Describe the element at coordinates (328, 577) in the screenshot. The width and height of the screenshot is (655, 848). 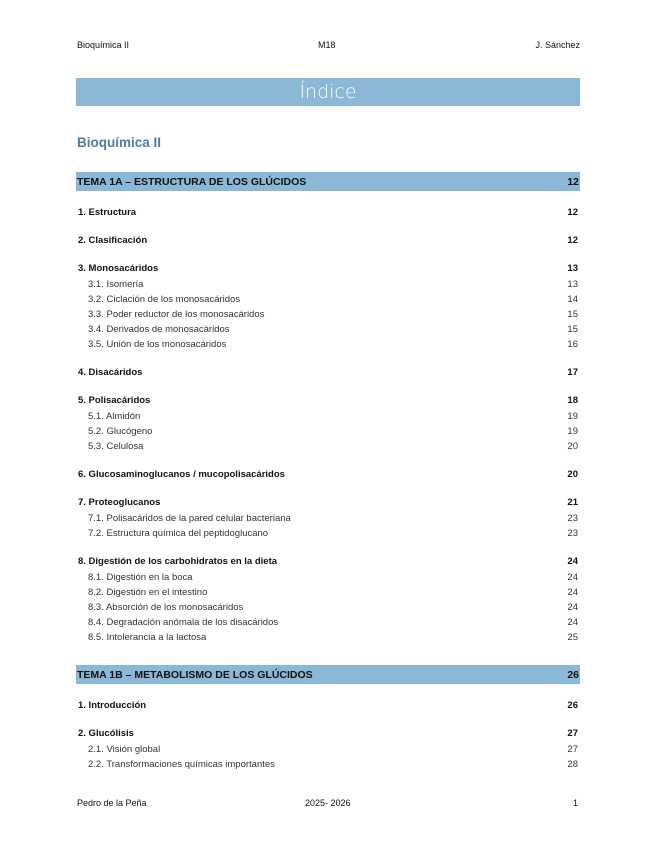
I see `toc-subsection: 8.1. Digestión en la boca 24` at that location.